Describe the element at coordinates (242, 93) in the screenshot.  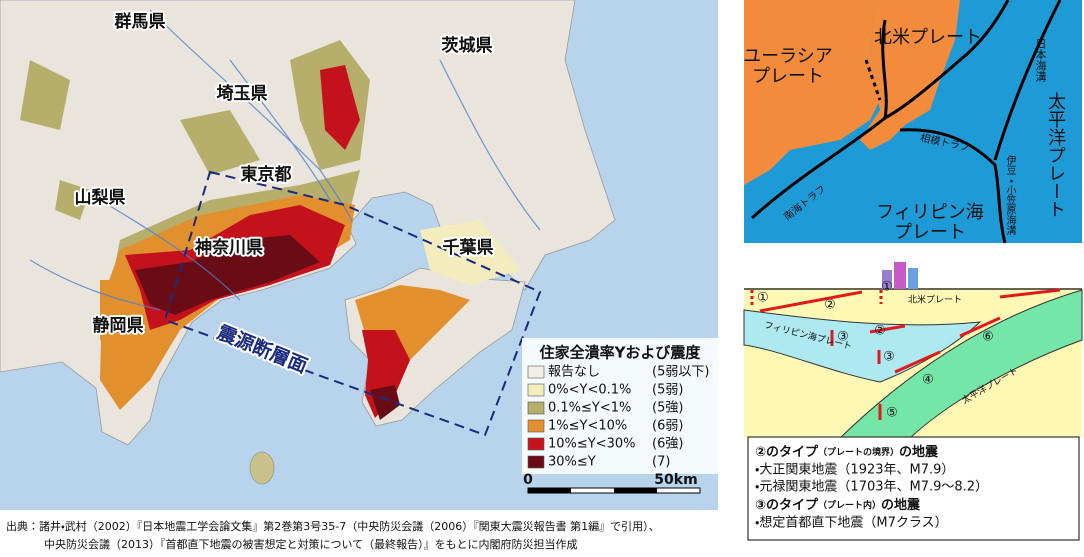
I see `prefecture-label: 埼玉県` at that location.